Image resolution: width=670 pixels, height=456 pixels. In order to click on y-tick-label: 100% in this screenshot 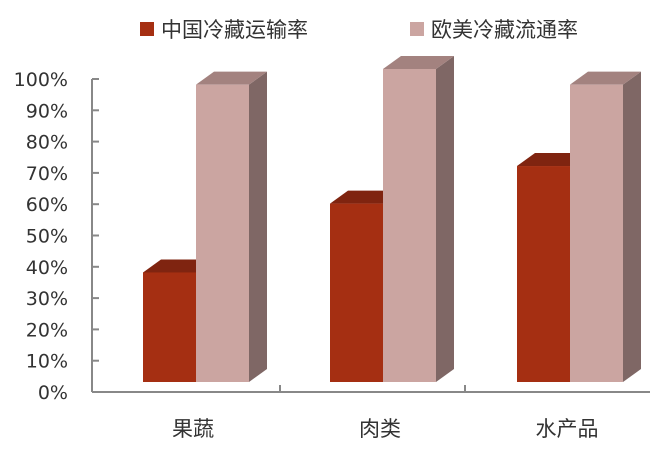, I will do `click(41, 80)`.